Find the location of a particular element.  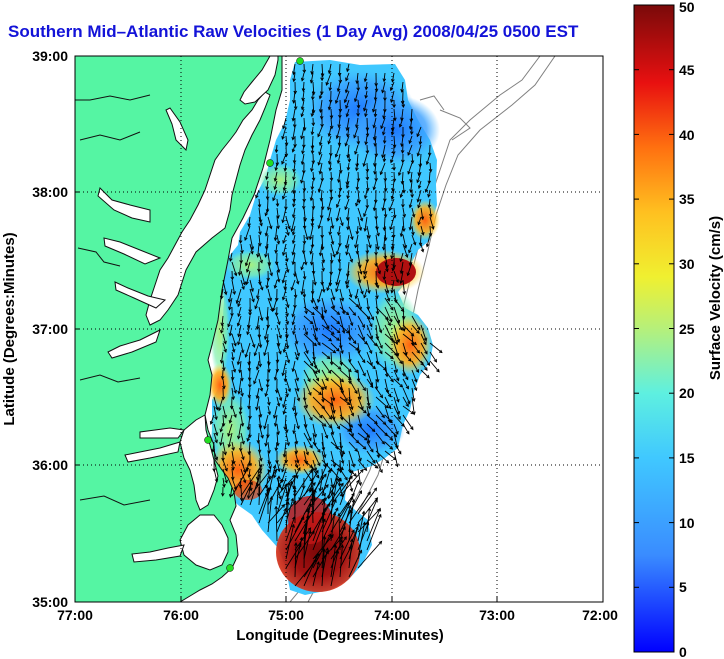

colorbar-tick-label: 5 is located at coordinates (683, 587).